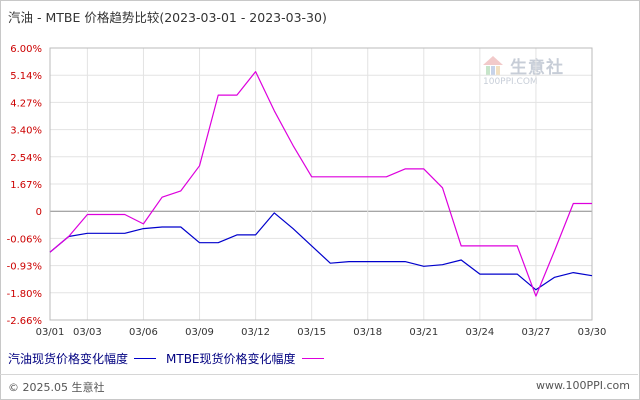 Image resolution: width=640 pixels, height=400 pixels. I want to click on x-tick-label: 03/30, so click(592, 332).